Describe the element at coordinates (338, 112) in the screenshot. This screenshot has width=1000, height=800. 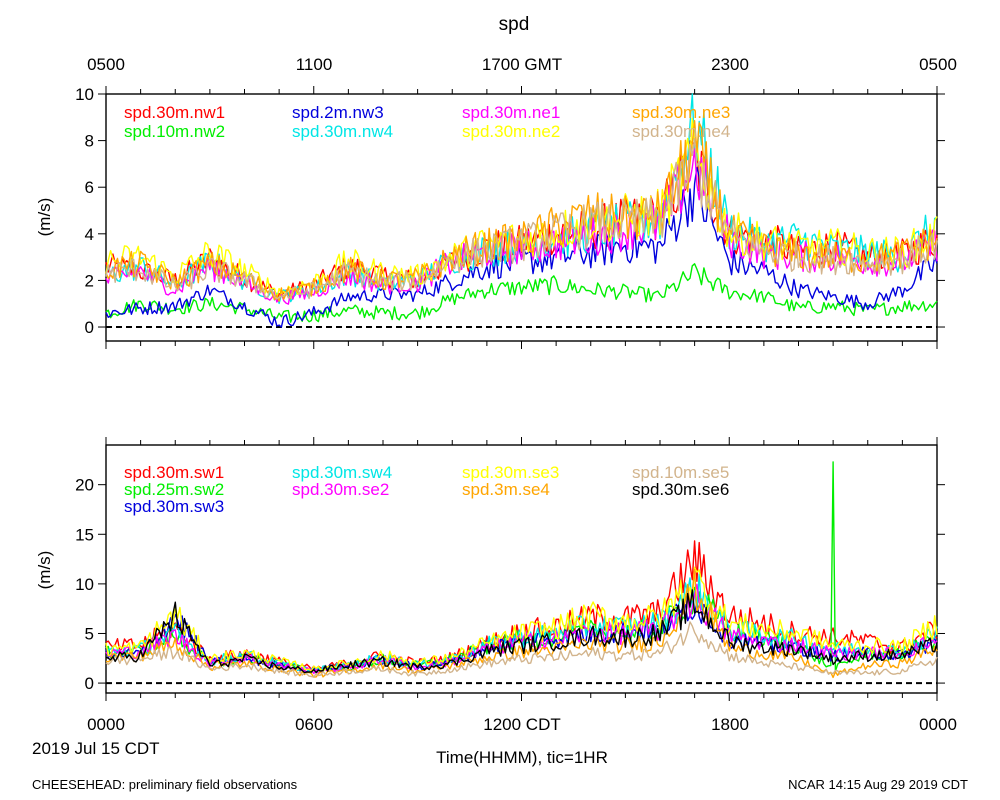
I see `legend-entry: spd.2m.nw3` at that location.